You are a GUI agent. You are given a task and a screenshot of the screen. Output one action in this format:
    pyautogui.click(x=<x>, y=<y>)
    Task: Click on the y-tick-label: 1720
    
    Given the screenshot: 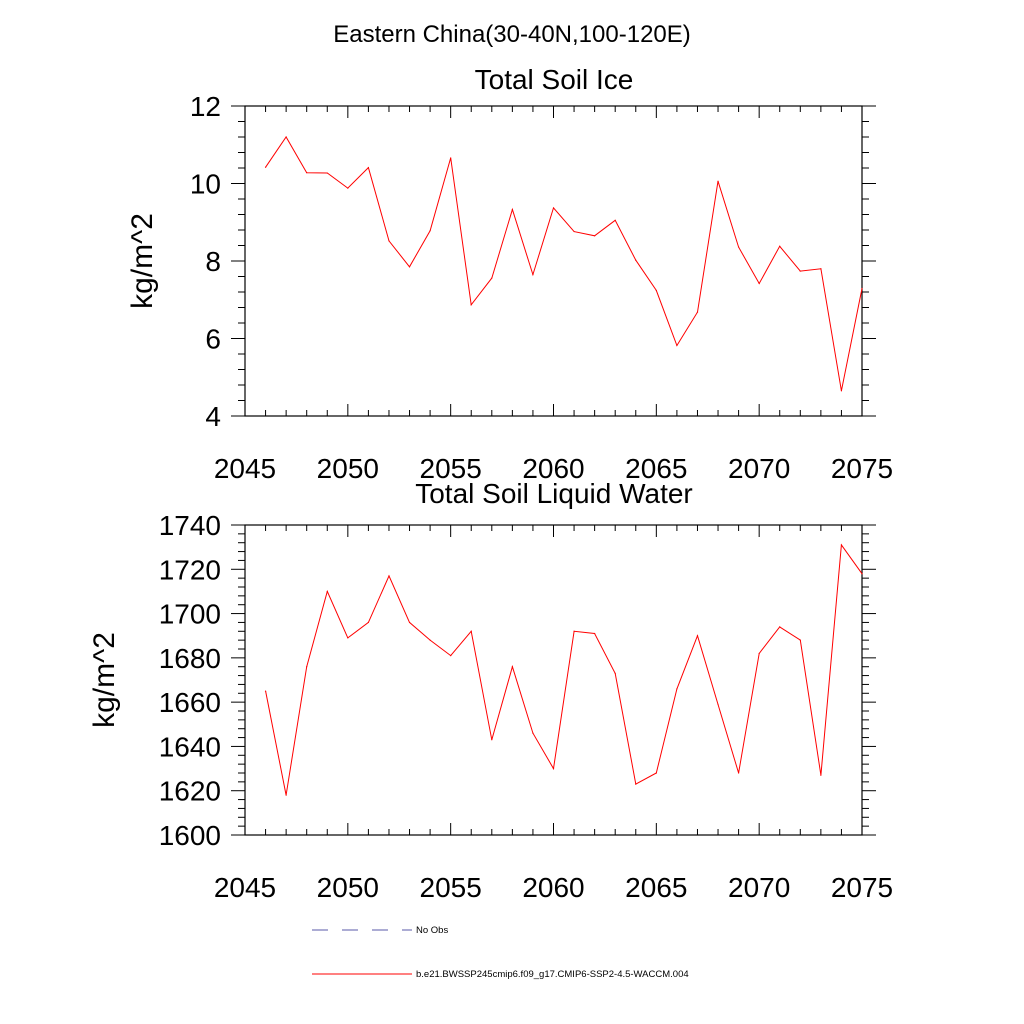 What is the action you would take?
    pyautogui.click(x=190, y=569)
    